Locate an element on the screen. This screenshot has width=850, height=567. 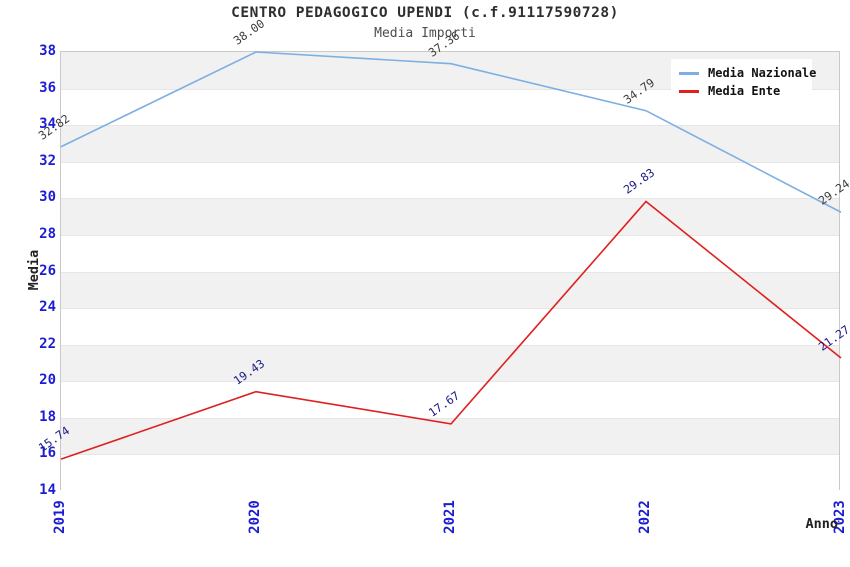
y-tick-label: 30 is located at coordinates (47, 197).